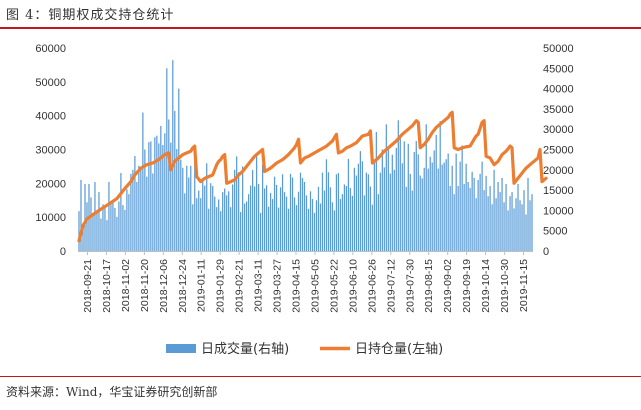 The width and height of the screenshot is (641, 410). What do you see at coordinates (558, 191) in the screenshot?
I see `right-axis-tick-label: 15000` at bounding box center [558, 191].